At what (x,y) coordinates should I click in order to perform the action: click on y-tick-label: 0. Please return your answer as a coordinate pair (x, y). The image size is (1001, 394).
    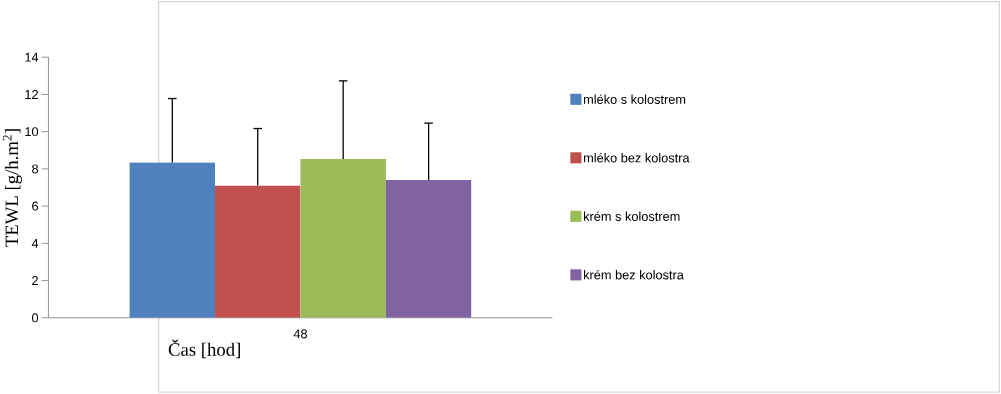
    Looking at the image, I should click on (35, 318).